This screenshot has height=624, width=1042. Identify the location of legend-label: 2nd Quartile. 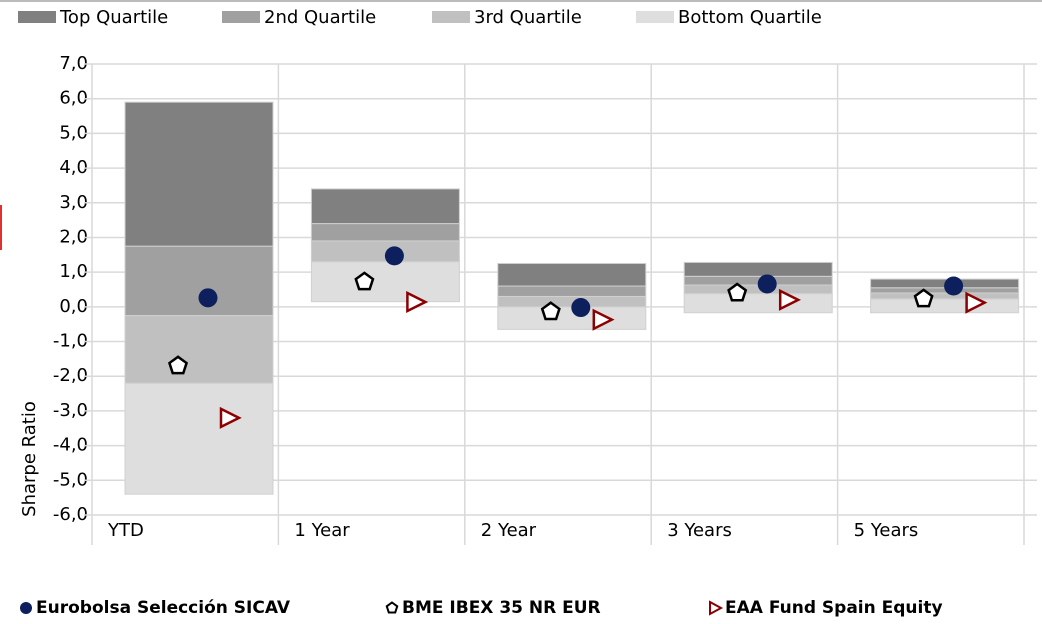
(320, 17).